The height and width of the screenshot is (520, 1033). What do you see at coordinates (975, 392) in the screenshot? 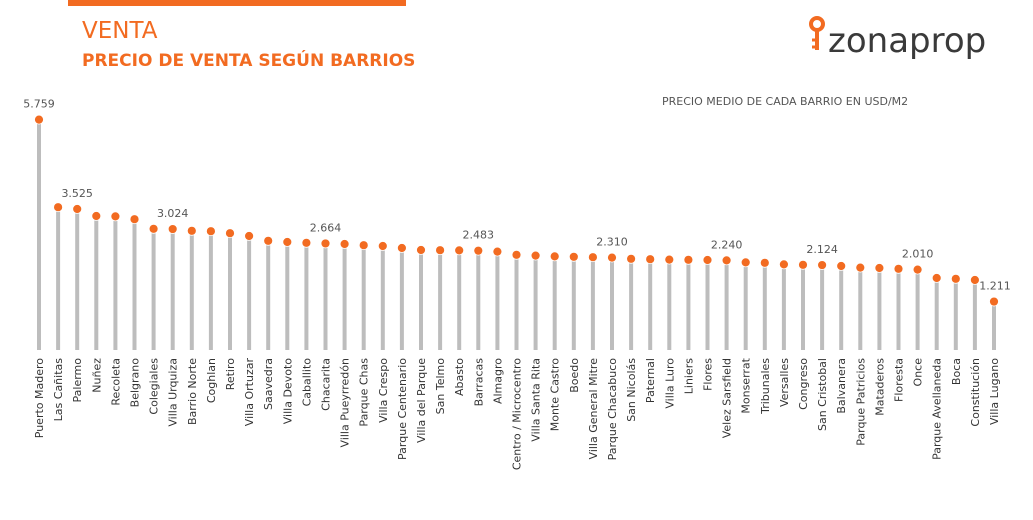
I see `x-tick-label: Constitución` at bounding box center [975, 392].